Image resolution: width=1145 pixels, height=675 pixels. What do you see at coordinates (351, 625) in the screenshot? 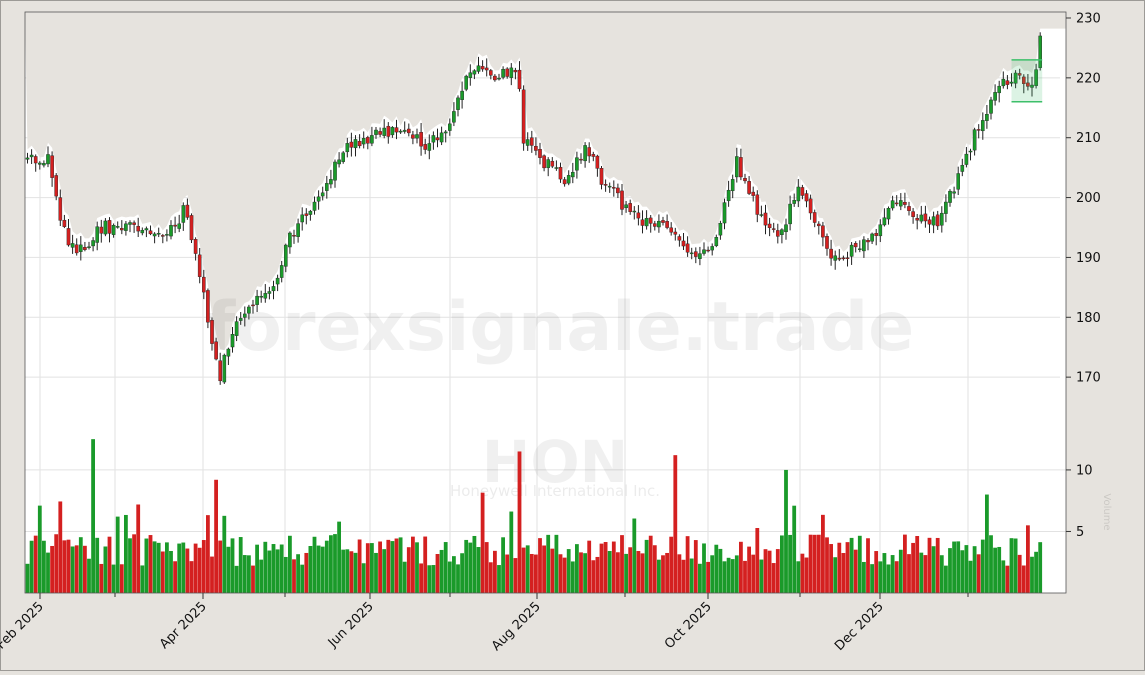
I see `time-tick-label: Jun 2025` at bounding box center [351, 625].